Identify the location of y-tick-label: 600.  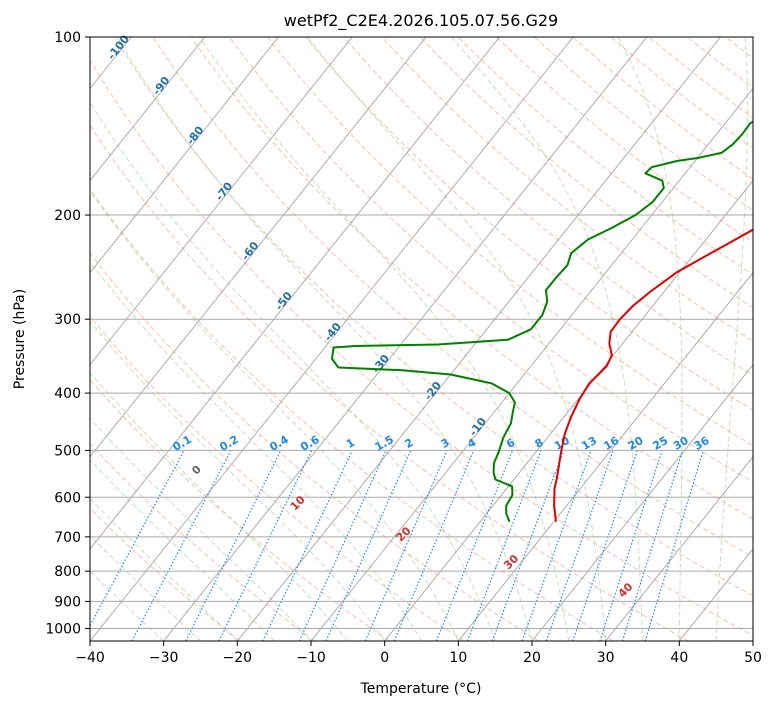
(67, 498).